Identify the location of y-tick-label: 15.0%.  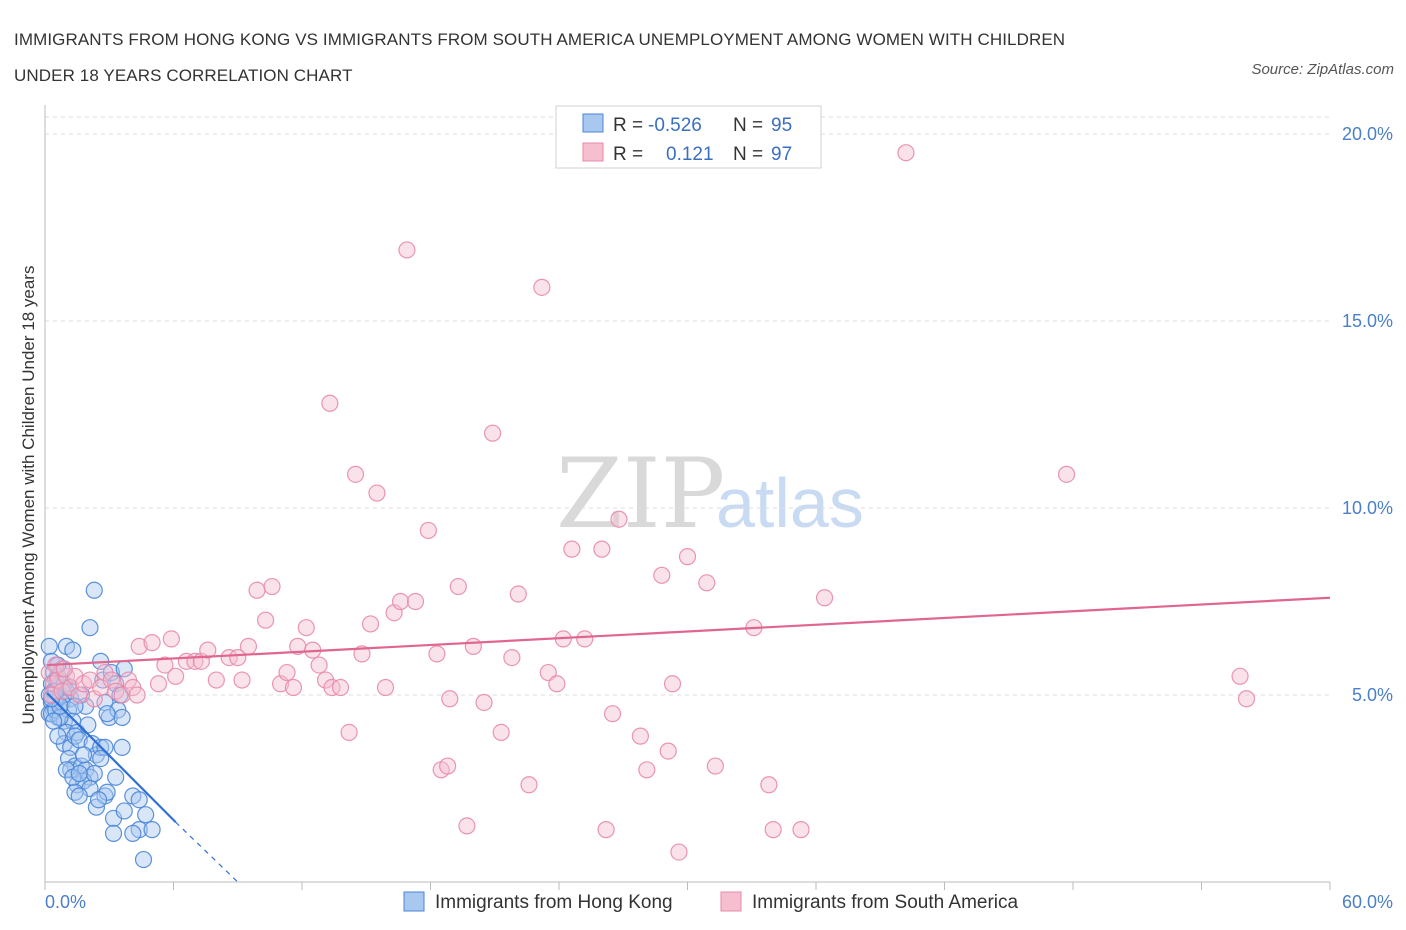
(1367, 321).